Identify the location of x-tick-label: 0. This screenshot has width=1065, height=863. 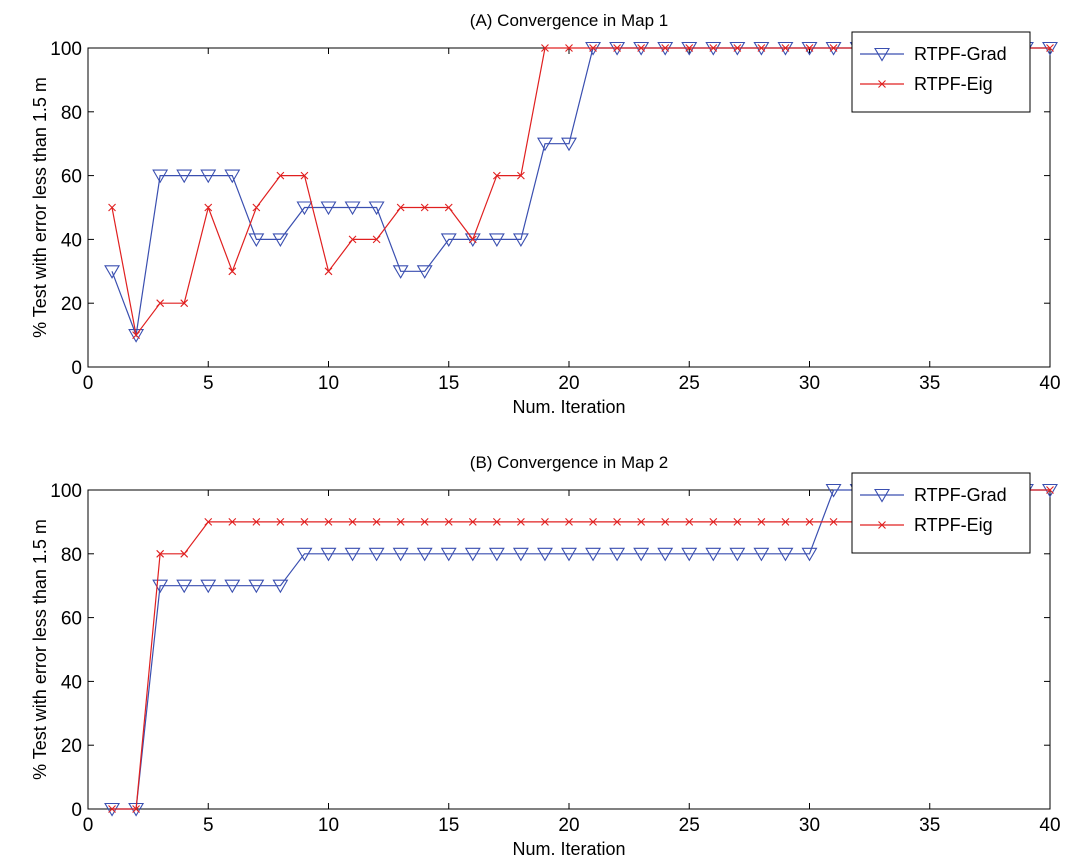
(88, 383).